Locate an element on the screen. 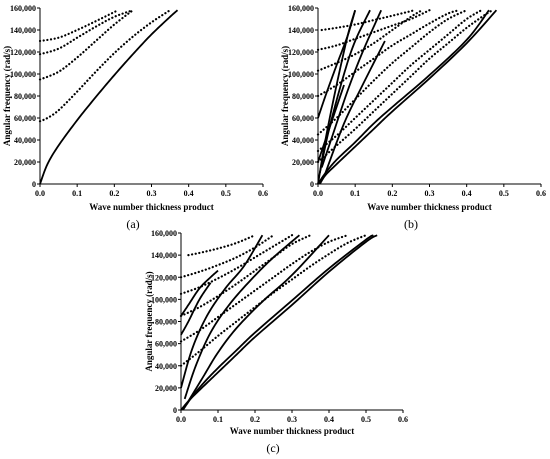  panel-label: (a) is located at coordinates (132, 224).